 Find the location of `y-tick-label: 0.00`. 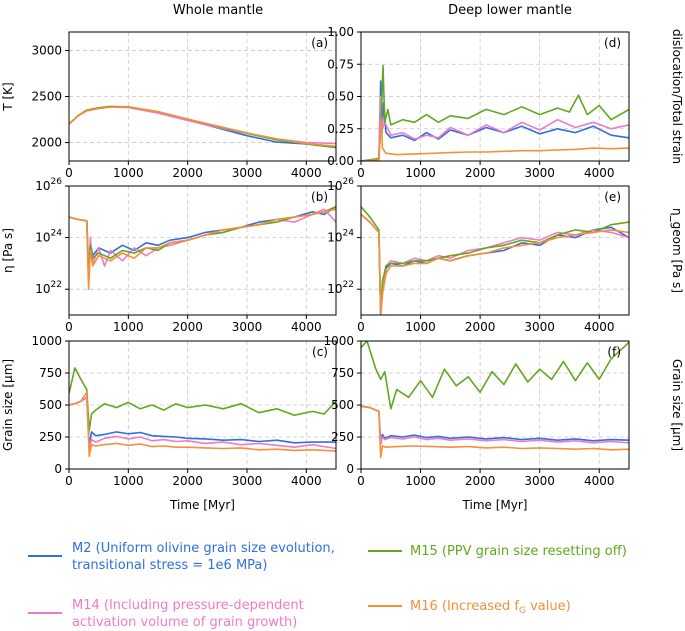

y-tick-label: 0.00 is located at coordinates (340, 161).